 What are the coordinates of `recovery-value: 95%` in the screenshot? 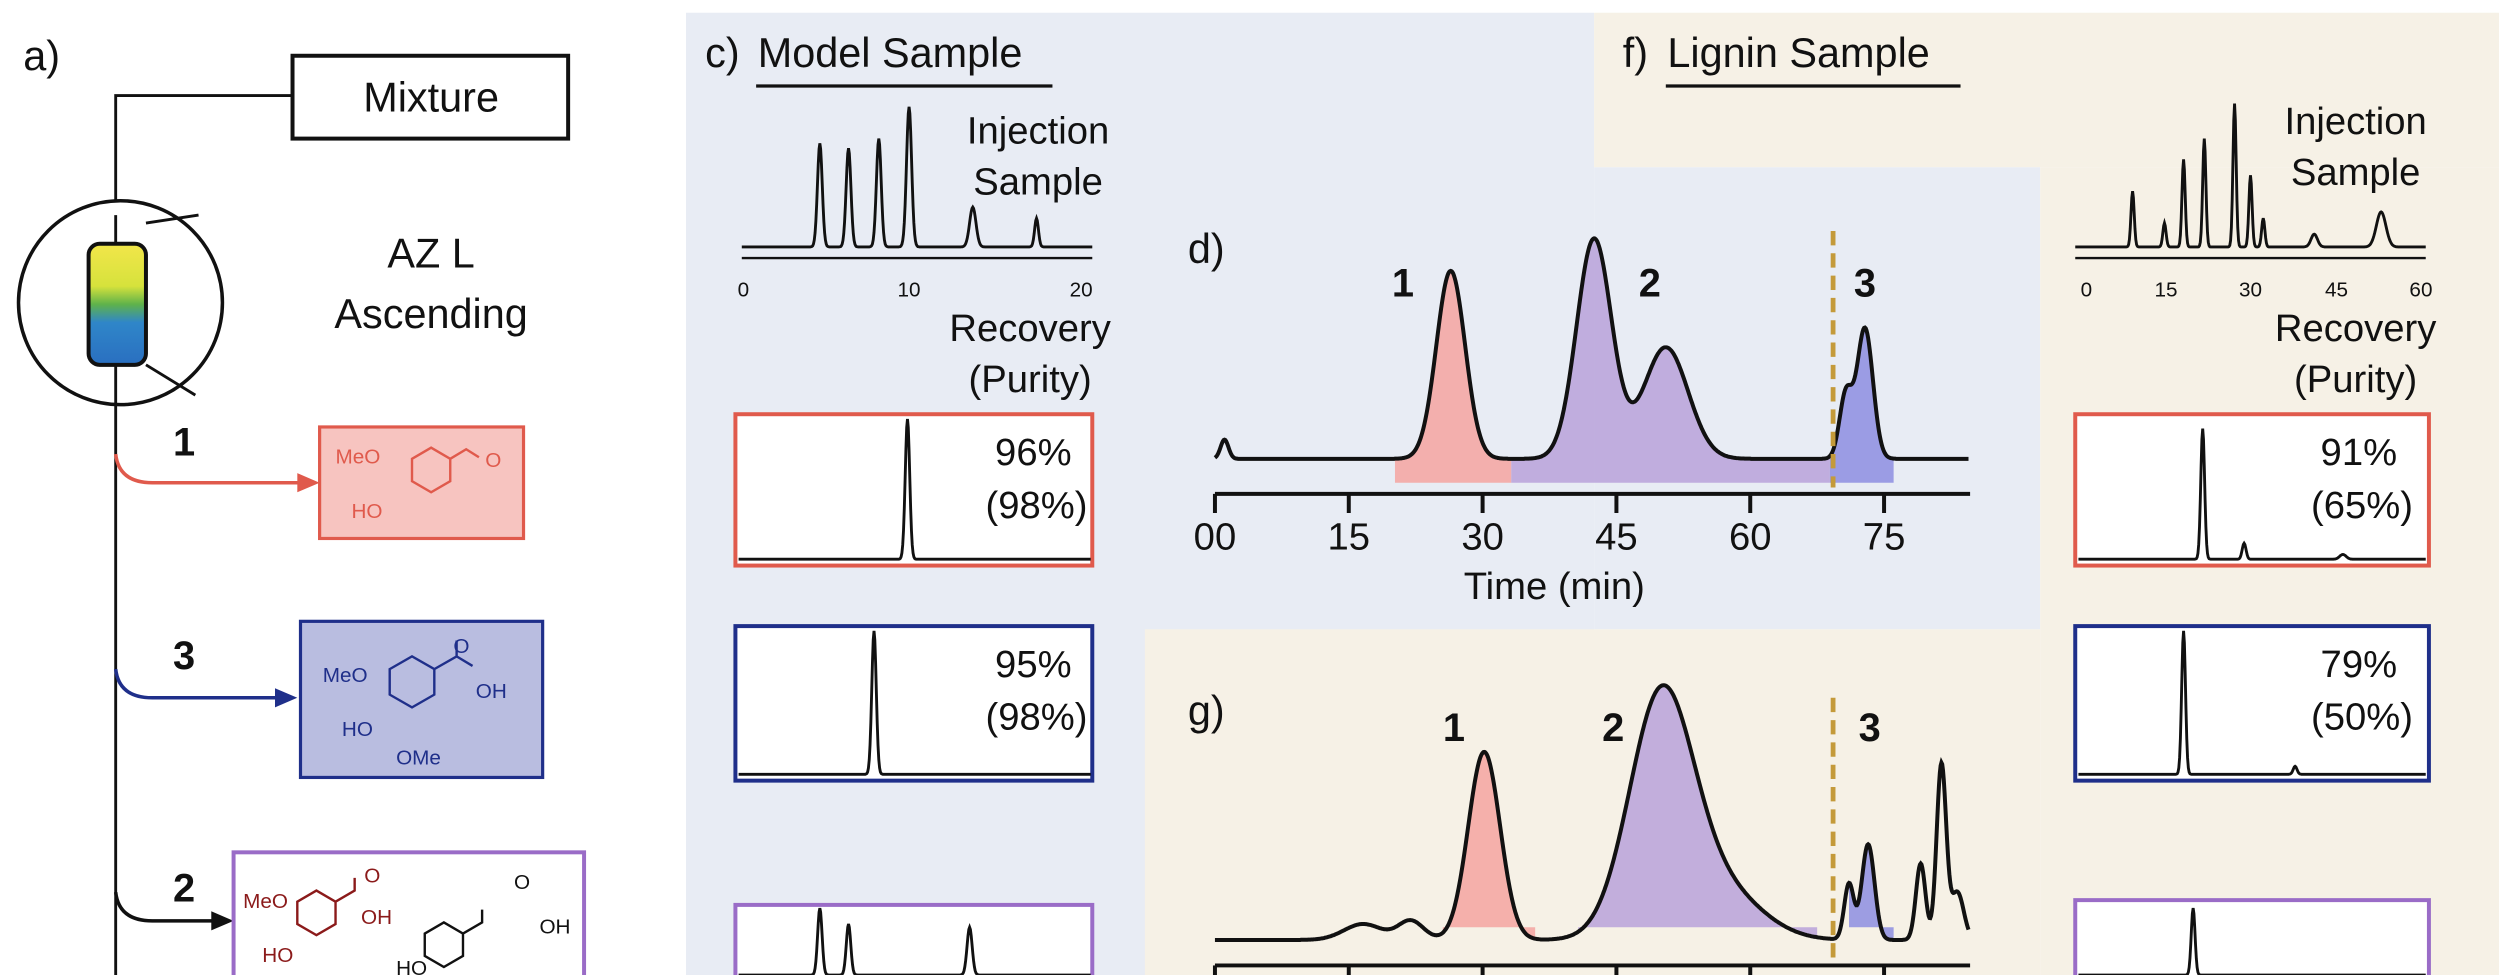 It's located at (1033, 664).